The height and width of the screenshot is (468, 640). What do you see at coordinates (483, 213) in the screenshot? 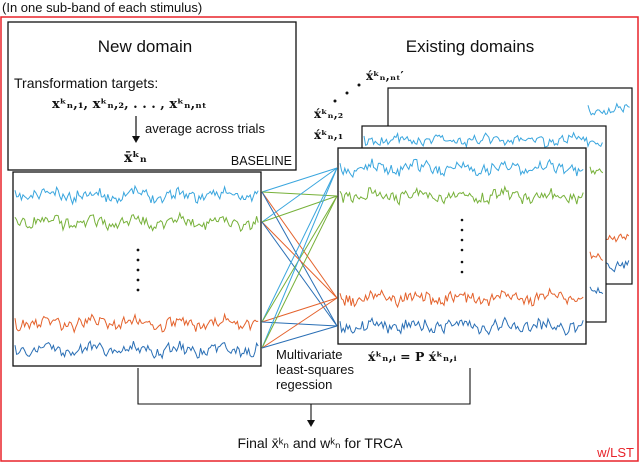
I see `existing-panel-middle-signals` at bounding box center [483, 213].